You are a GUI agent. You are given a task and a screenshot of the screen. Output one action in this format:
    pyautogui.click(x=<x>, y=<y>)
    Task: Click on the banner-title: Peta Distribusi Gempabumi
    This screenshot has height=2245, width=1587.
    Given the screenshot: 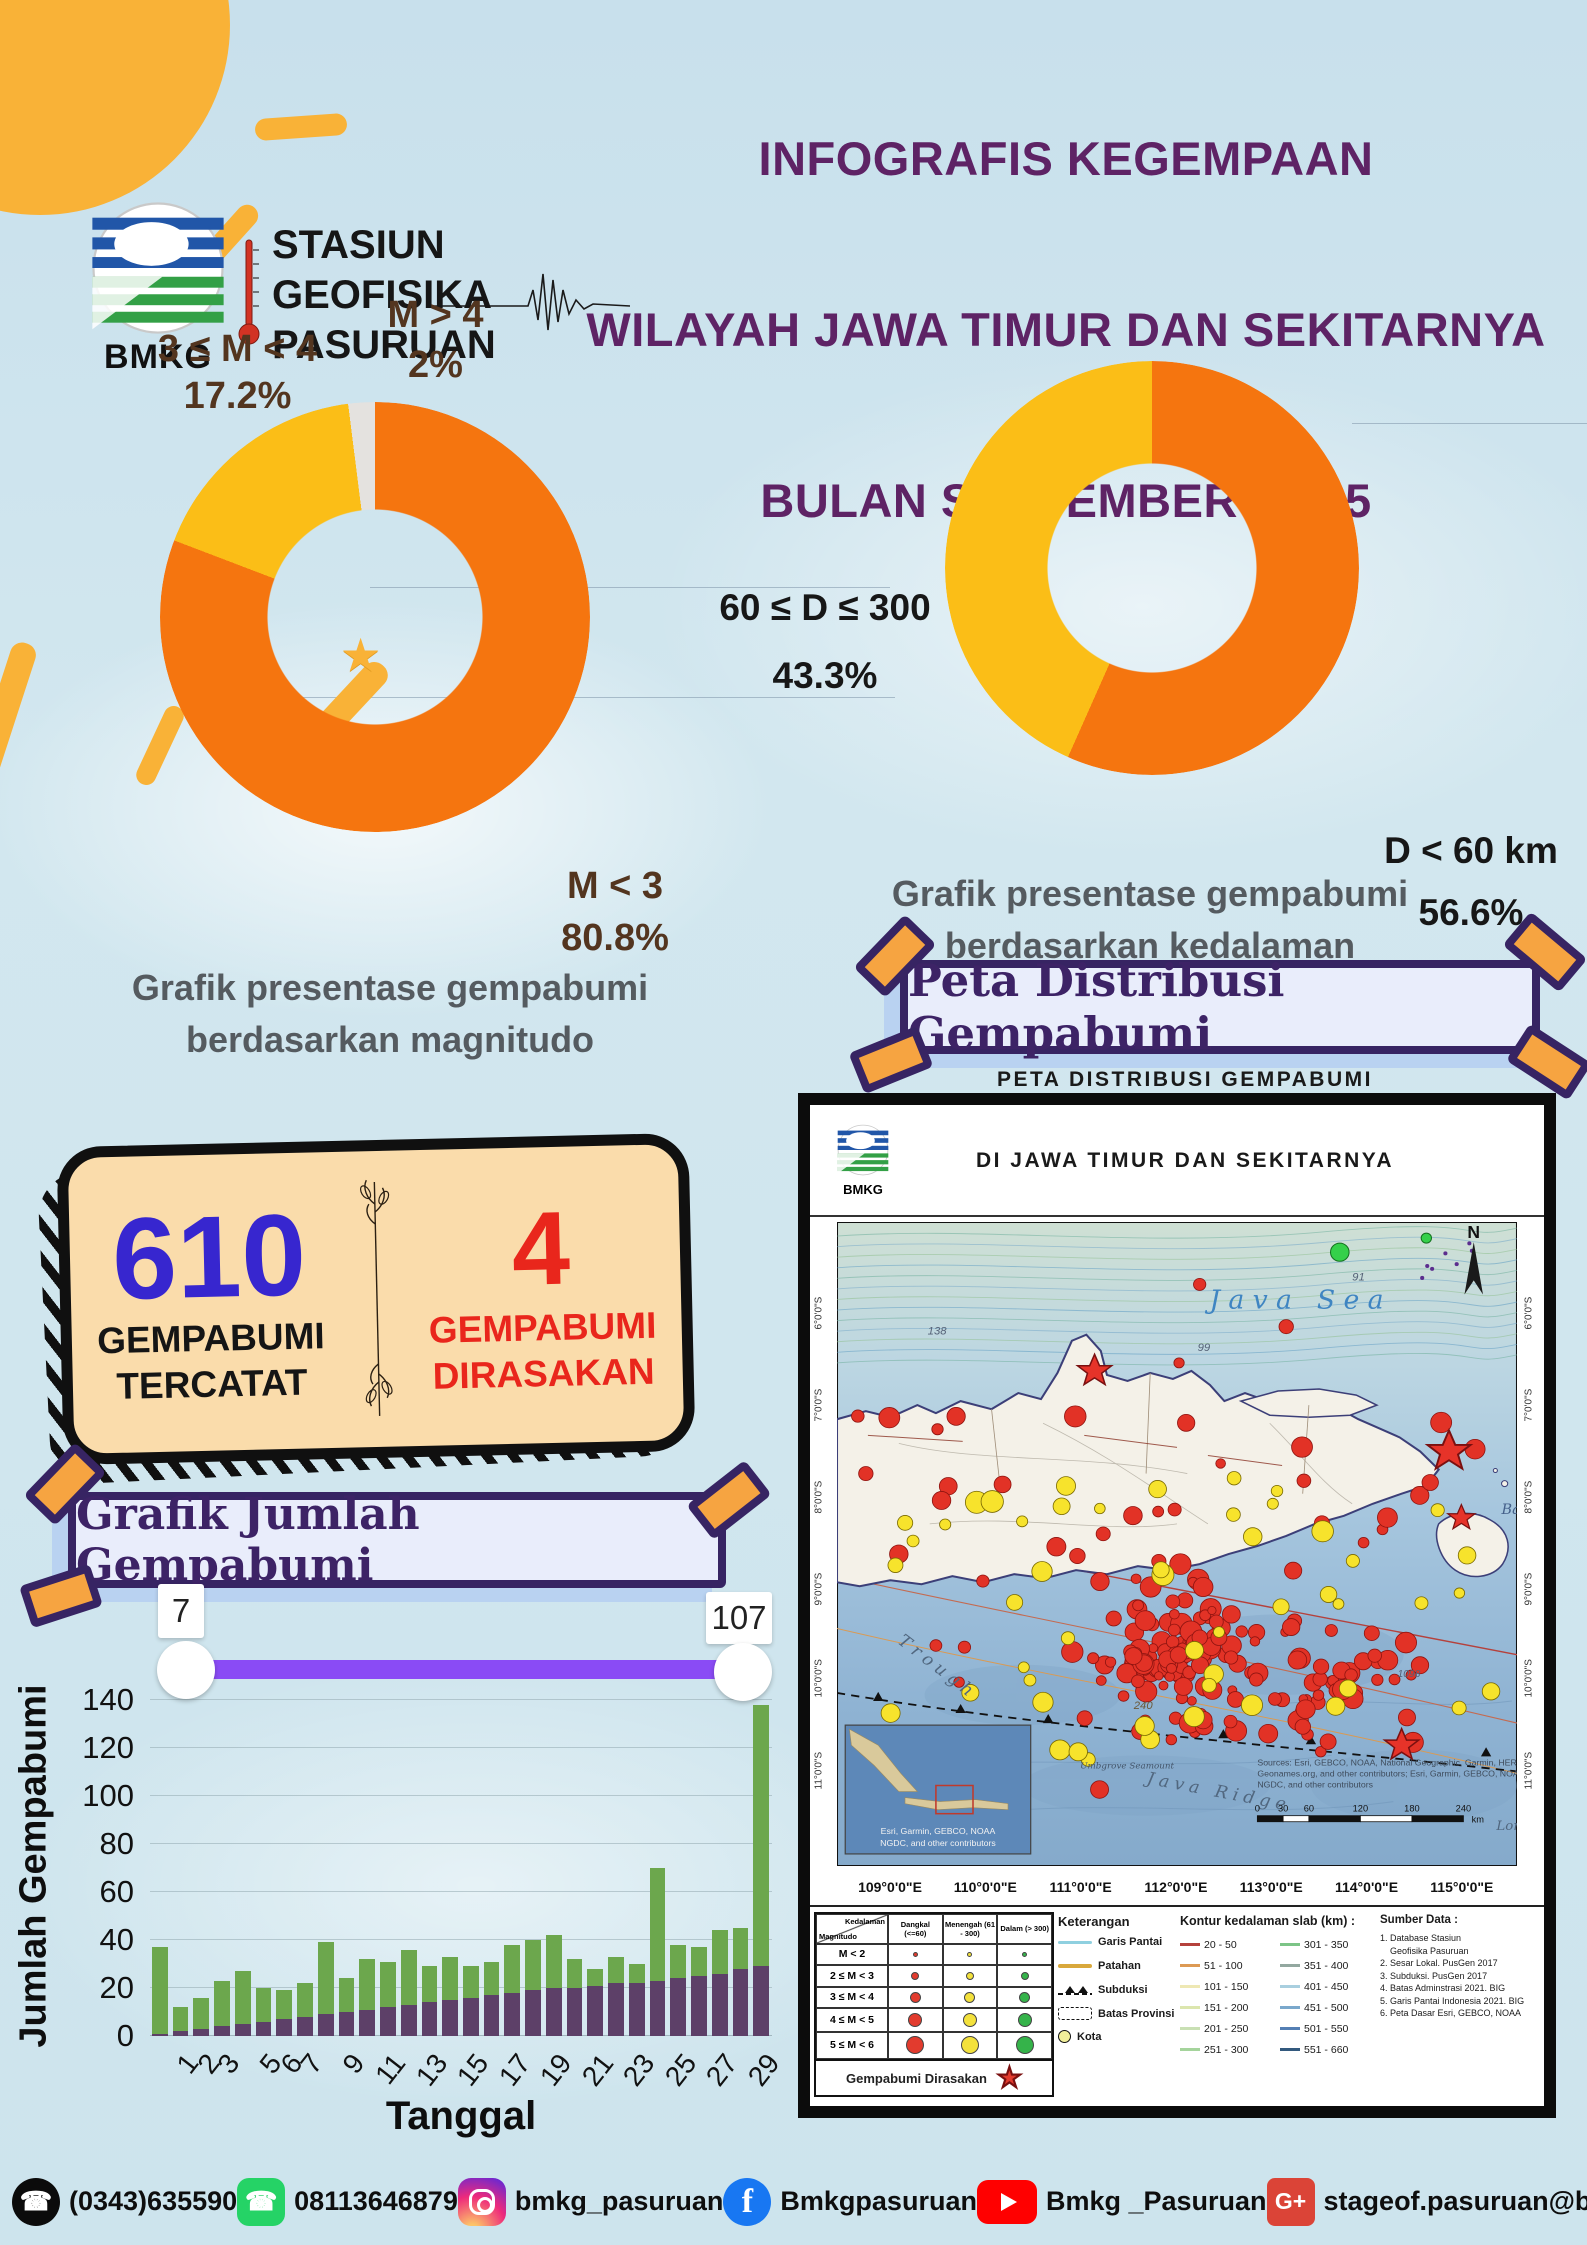 What is the action you would take?
    pyautogui.click(x=1096, y=1007)
    